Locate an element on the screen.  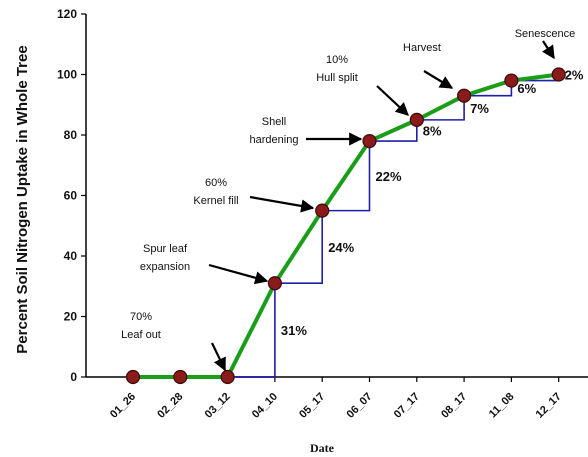
y-tick-label: 120 is located at coordinates (67, 14).